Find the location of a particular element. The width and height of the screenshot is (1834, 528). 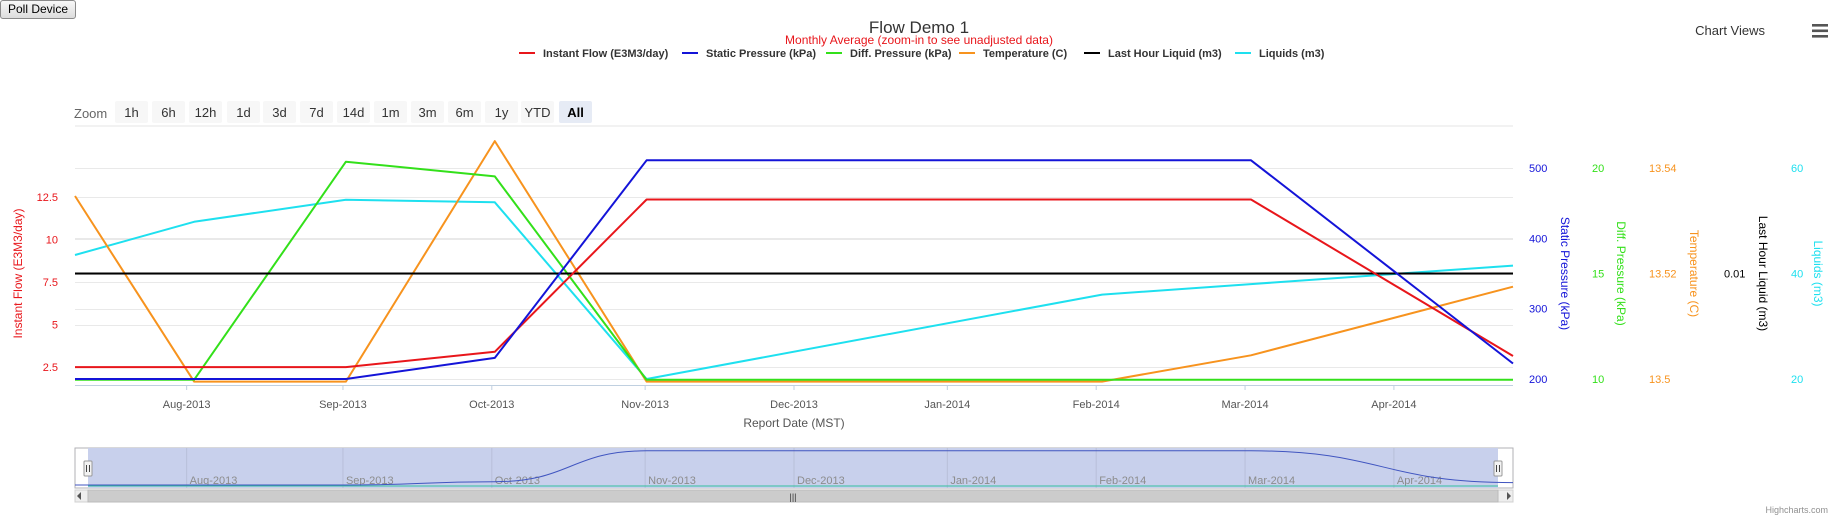

y-tick-label-diff_pressure: 20 is located at coordinates (1598, 169).